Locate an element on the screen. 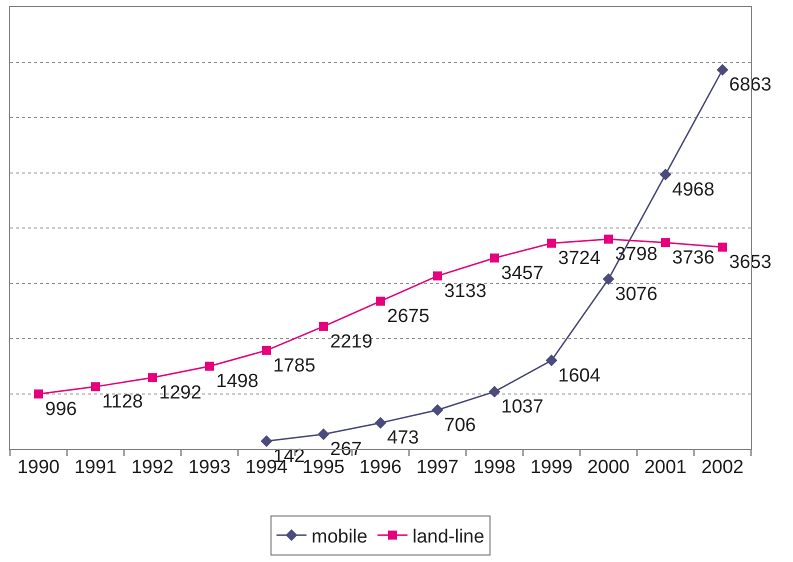 The height and width of the screenshot is (562, 793). data-label: 1604 is located at coordinates (579, 375).